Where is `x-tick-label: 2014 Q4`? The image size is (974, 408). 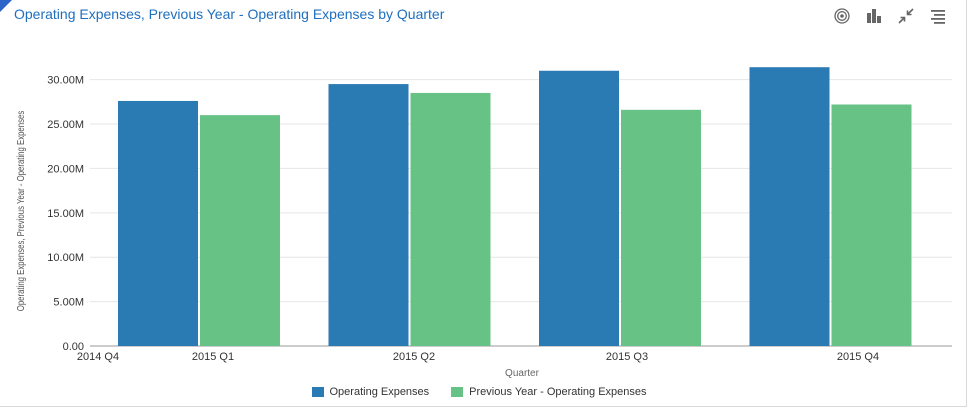
x-tick-label: 2014 Q4 is located at coordinates (98, 357).